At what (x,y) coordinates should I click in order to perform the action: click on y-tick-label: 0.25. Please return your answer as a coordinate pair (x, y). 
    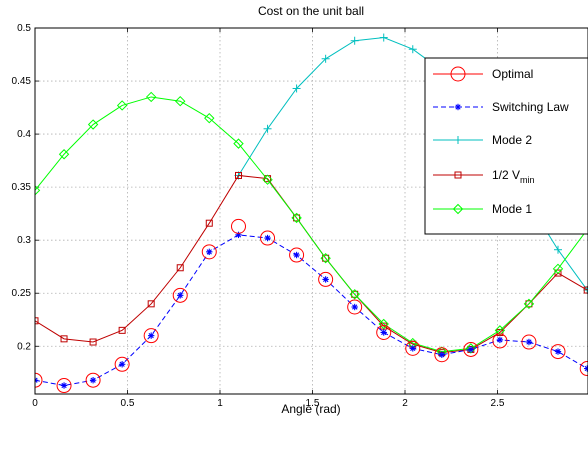
    Looking at the image, I should click on (22, 293).